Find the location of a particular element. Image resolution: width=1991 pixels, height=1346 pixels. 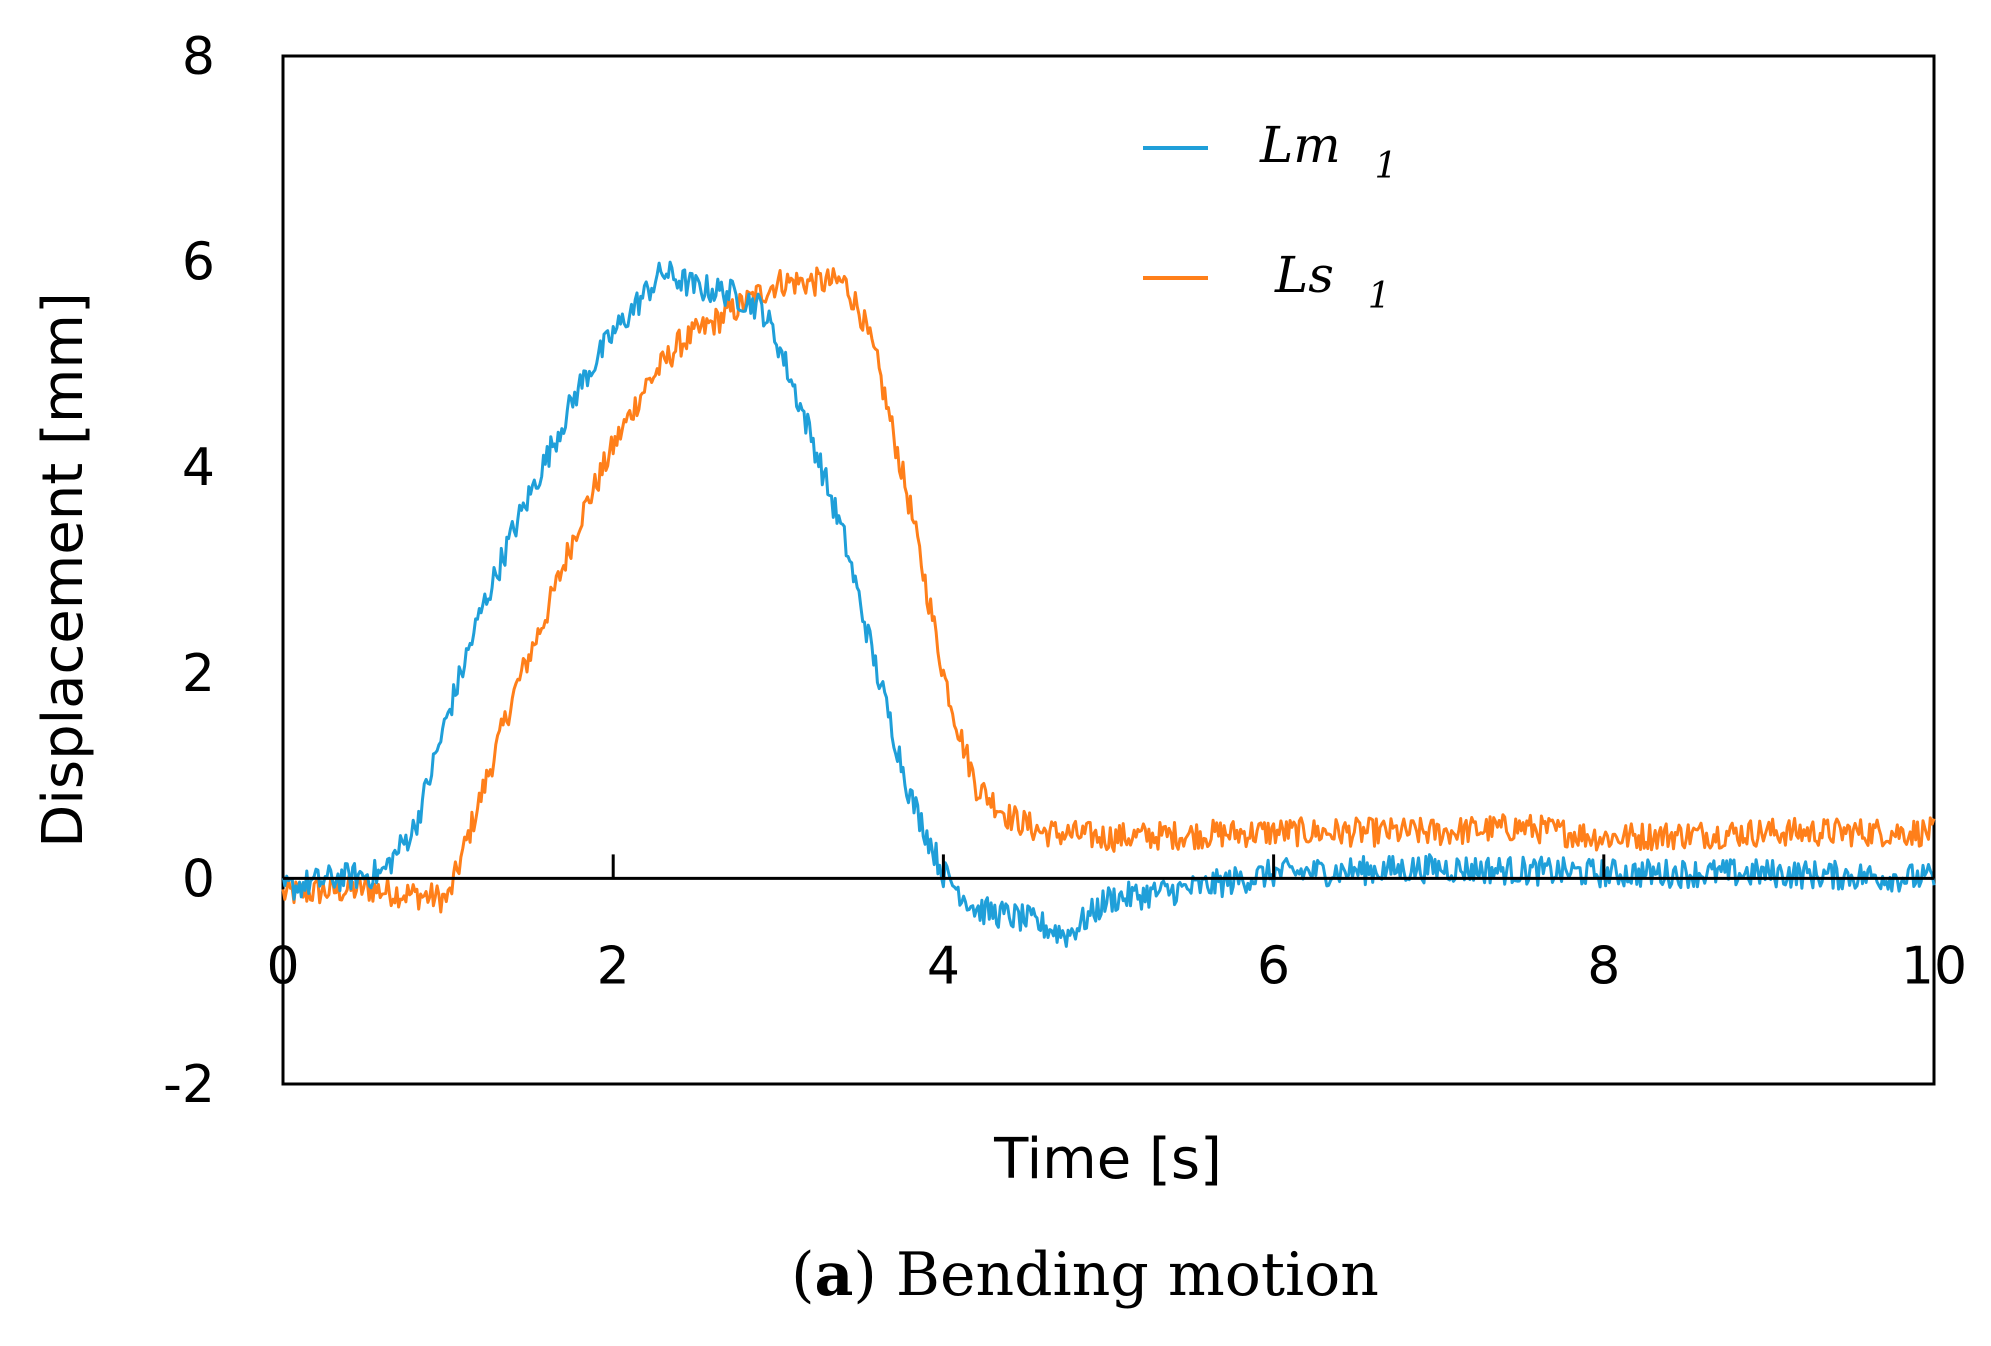

y-tick-label: -2 is located at coordinates (189, 1085).